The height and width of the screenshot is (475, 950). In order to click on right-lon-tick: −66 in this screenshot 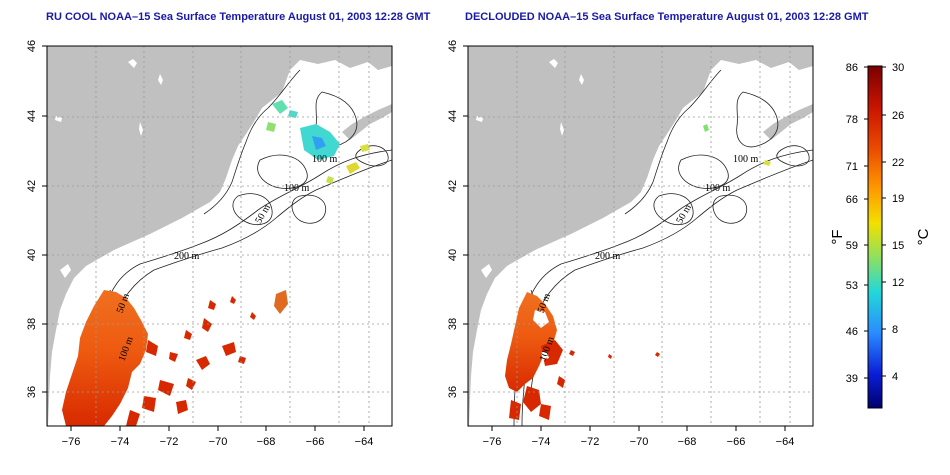, I will do `click(736, 442)`.